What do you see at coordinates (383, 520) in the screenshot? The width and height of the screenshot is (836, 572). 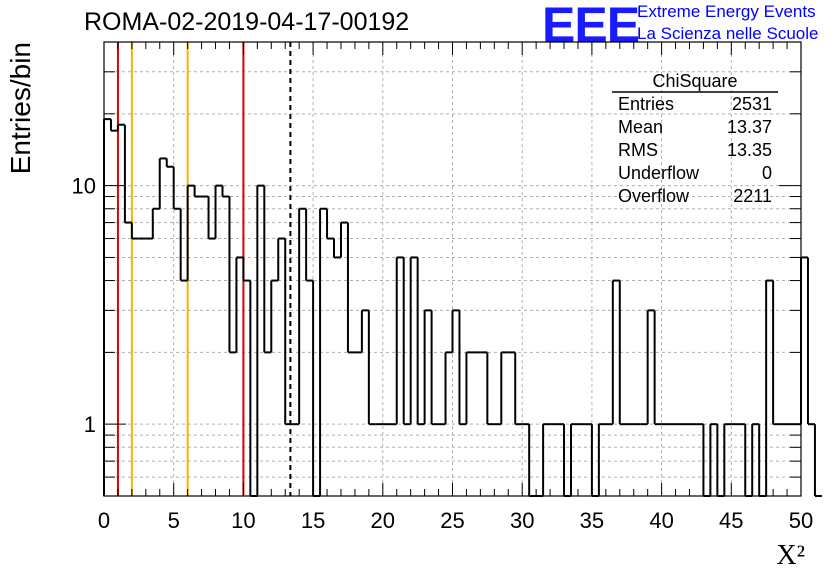 I see `x-tick-label: 20` at bounding box center [383, 520].